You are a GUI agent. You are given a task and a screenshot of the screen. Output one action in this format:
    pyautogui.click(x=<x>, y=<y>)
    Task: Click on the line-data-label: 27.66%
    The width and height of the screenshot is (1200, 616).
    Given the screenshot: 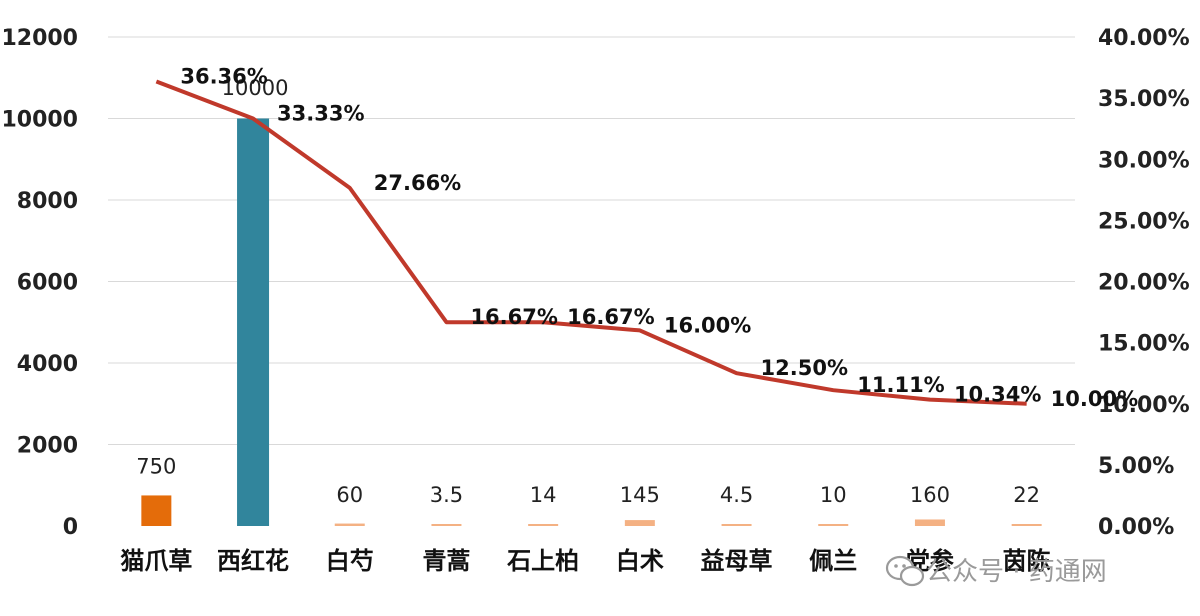 What is the action you would take?
    pyautogui.click(x=417, y=183)
    